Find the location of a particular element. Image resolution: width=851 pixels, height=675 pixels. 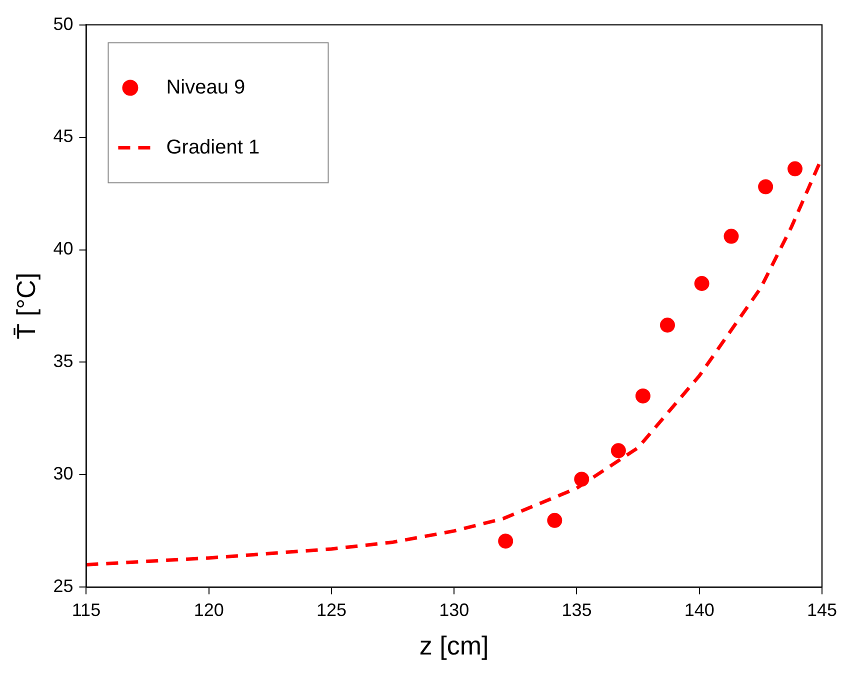

x-tick-label: 145 is located at coordinates (822, 610).